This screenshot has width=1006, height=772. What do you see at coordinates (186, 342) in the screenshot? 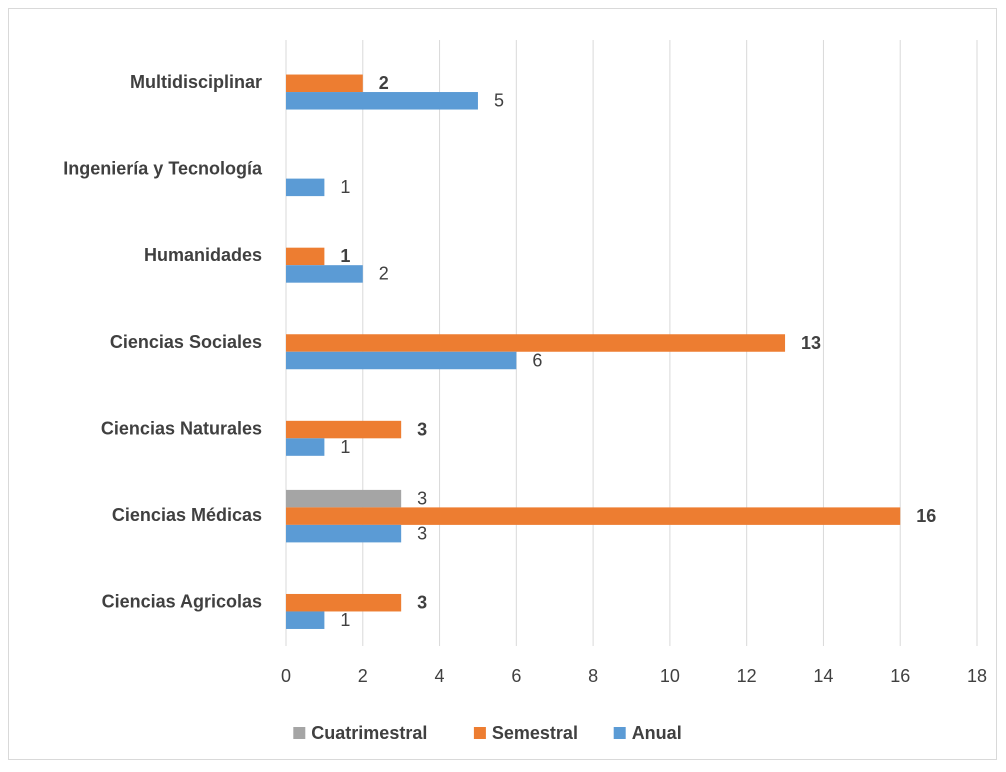
I see `category-label: Ciencias Sociales` at bounding box center [186, 342].